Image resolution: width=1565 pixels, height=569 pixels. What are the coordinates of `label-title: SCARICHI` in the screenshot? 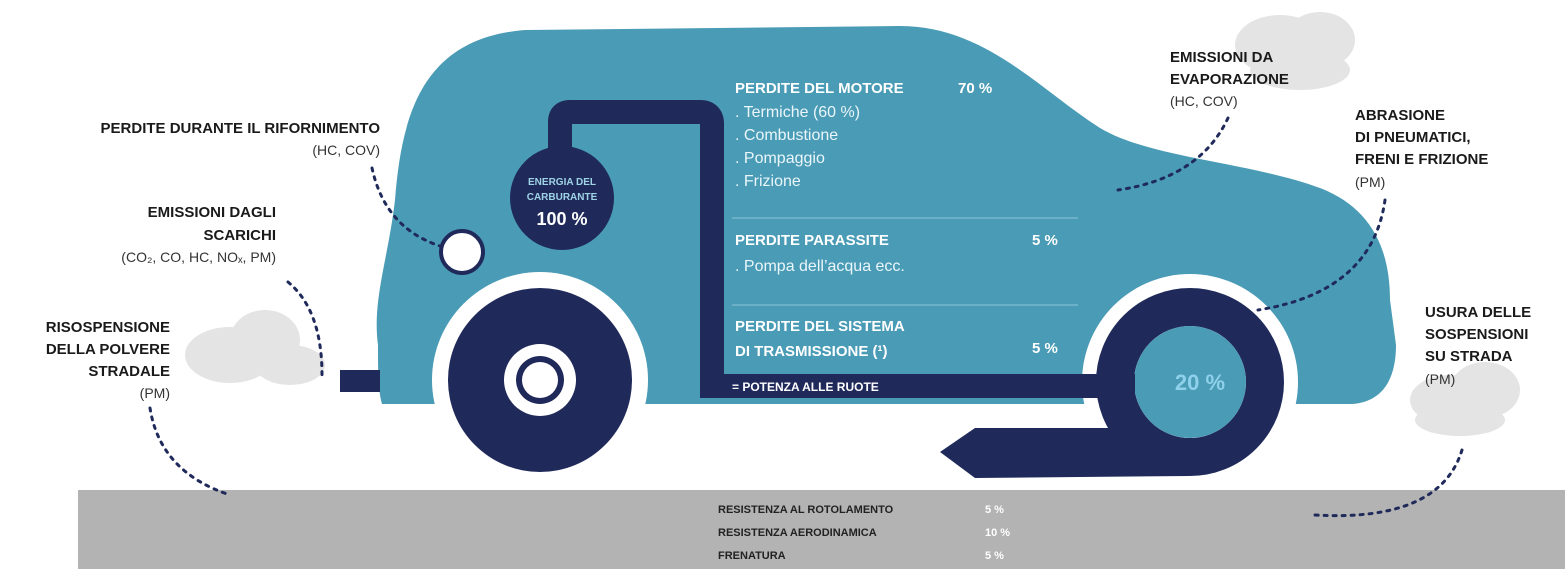 It's located at (239, 235).